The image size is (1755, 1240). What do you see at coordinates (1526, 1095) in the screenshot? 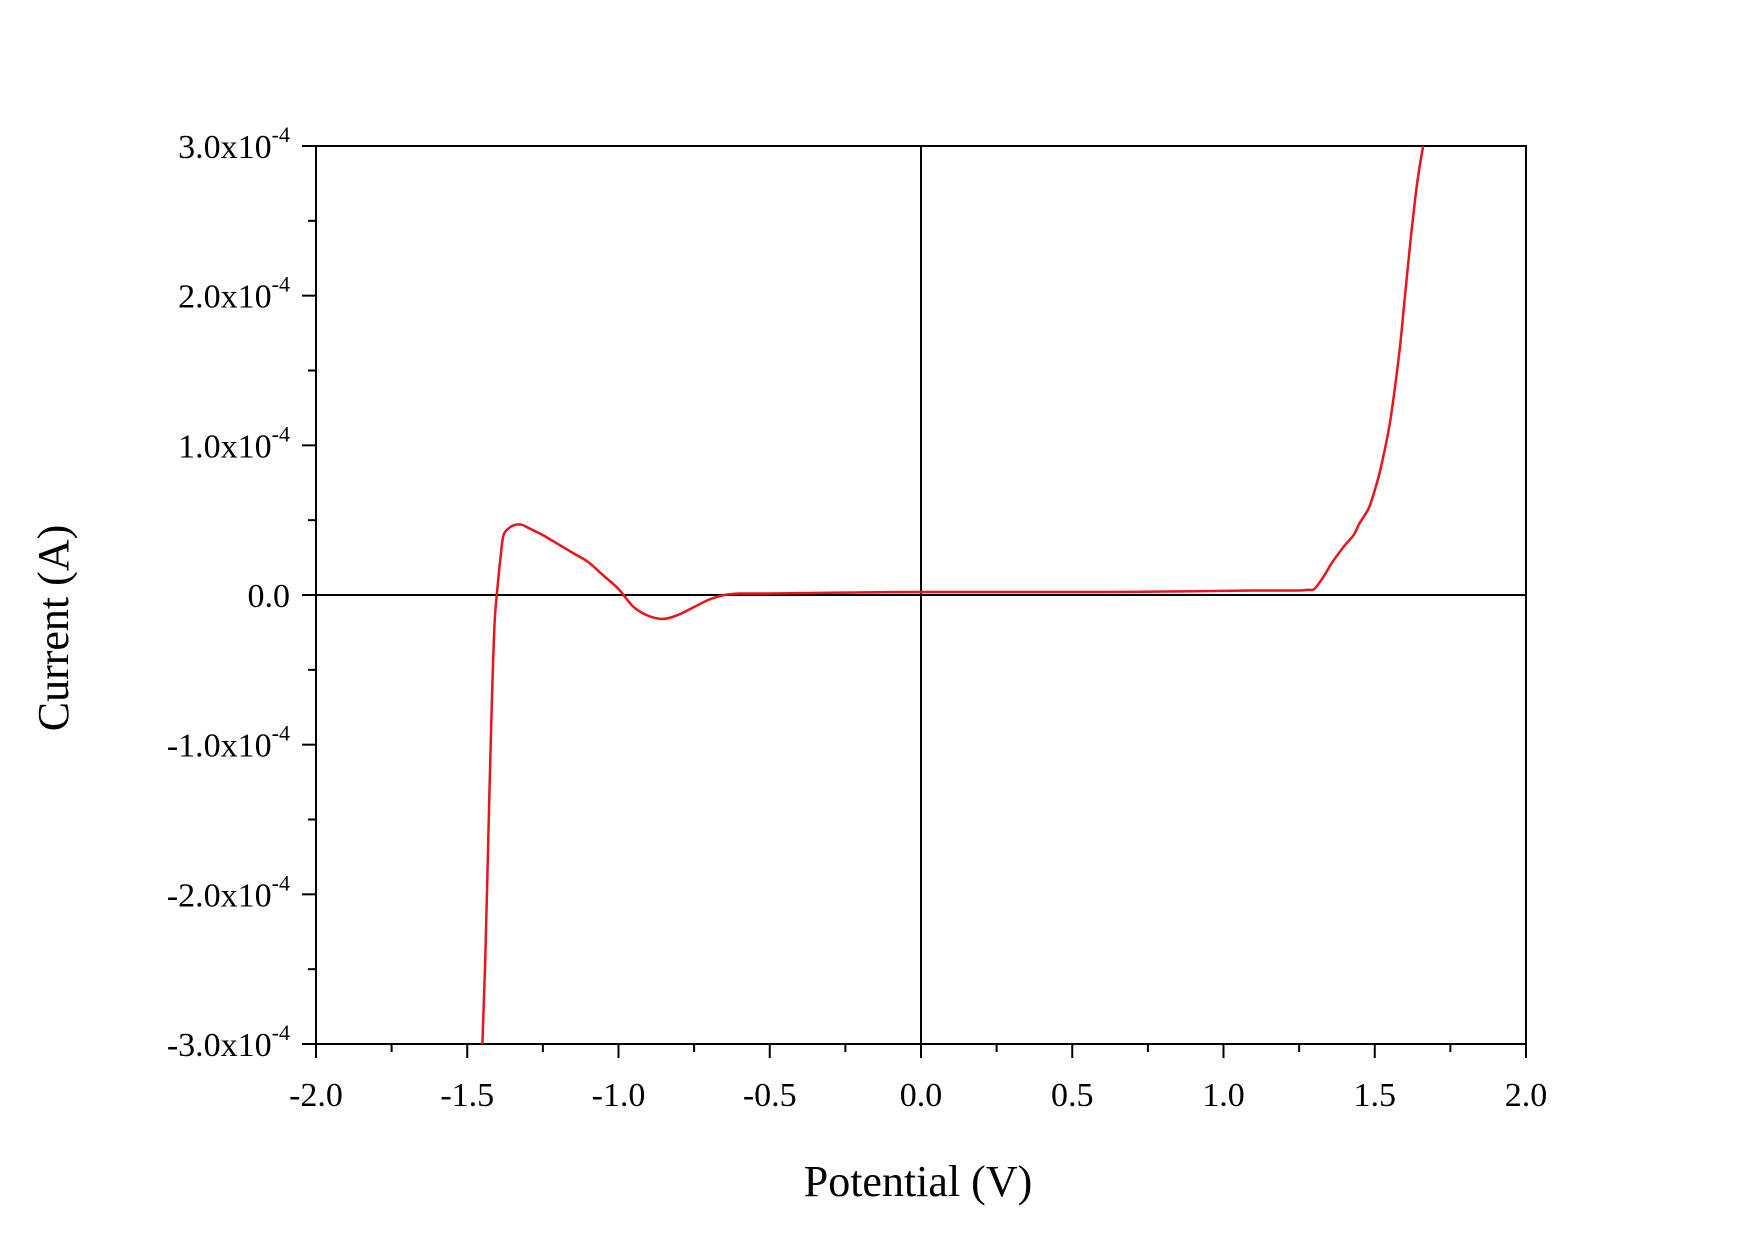
I see `x-tick-label: 2.0` at bounding box center [1526, 1095].